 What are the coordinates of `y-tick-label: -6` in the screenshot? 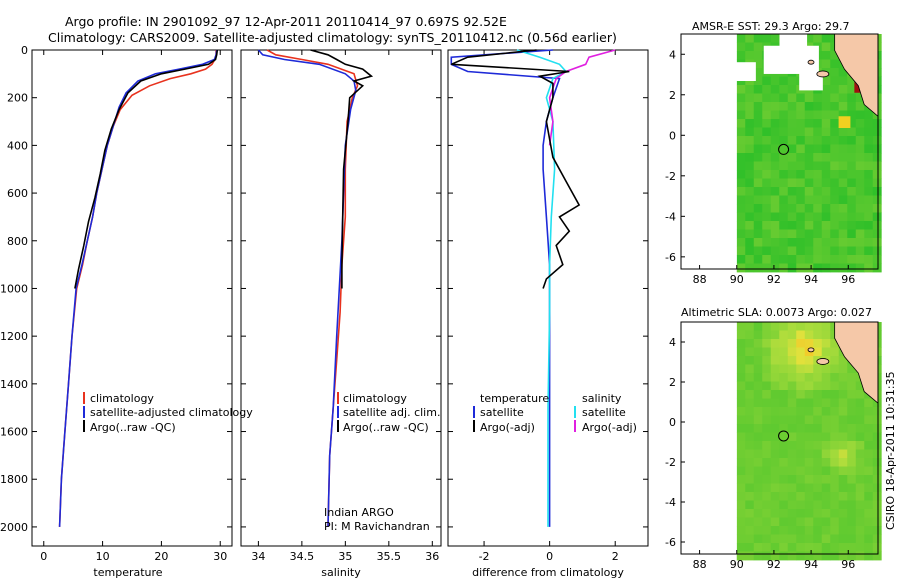 It's located at (670, 542).